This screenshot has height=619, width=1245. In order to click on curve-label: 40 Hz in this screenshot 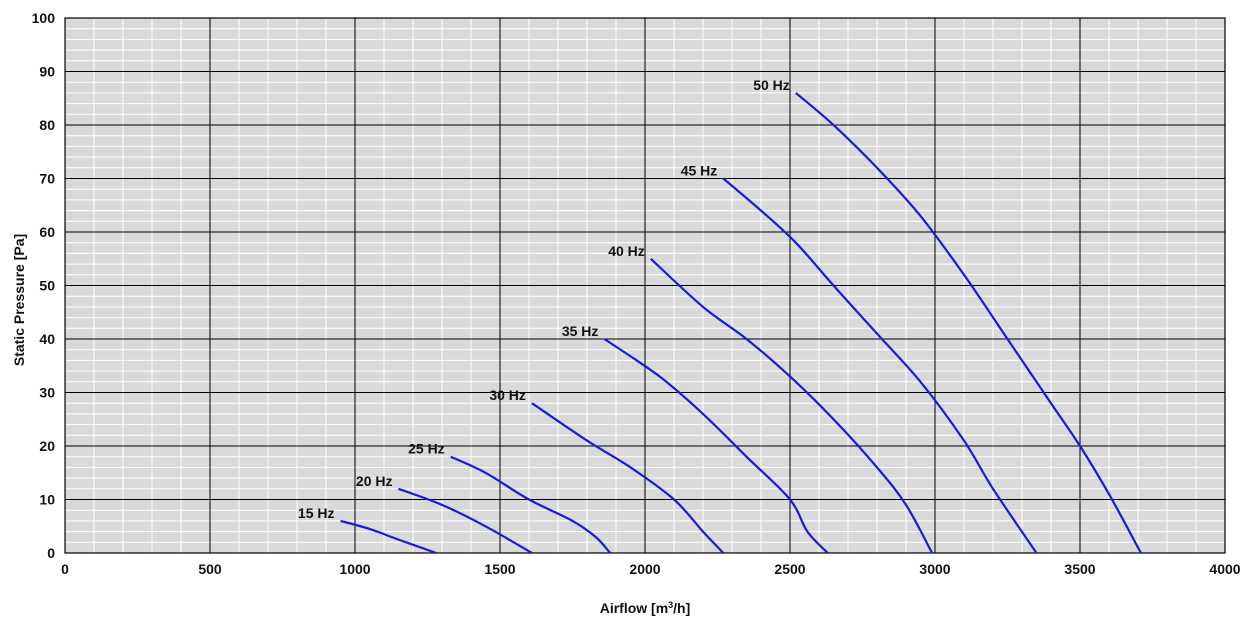, I will do `click(626, 251)`.